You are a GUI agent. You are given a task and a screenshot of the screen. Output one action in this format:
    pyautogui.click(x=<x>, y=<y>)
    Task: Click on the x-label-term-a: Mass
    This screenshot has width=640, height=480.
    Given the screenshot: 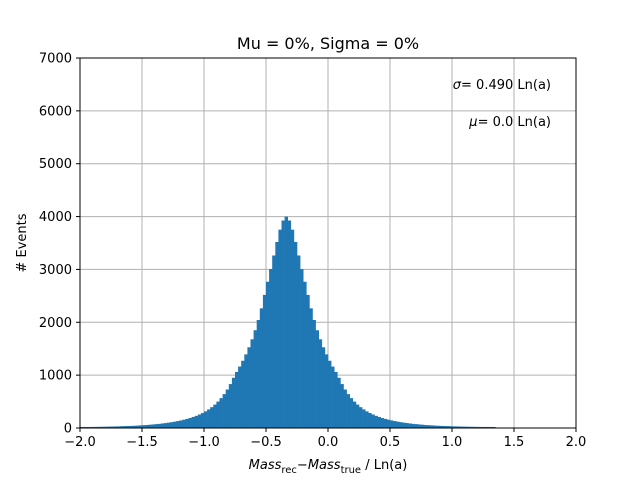 What is the action you would take?
    pyautogui.click(x=265, y=465)
    